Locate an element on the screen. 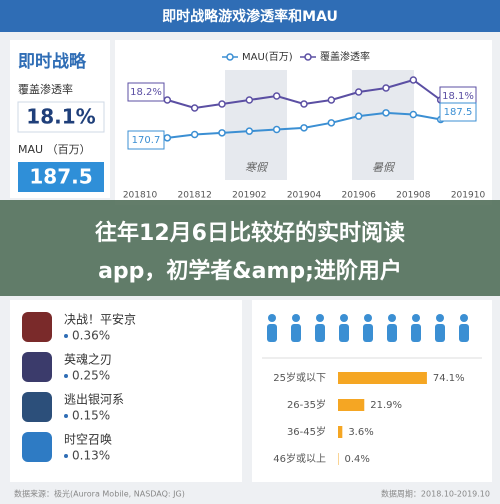 Image resolution: width=500 pixels, height=504 pixels. x-tick-label: 201902 is located at coordinates (249, 196).